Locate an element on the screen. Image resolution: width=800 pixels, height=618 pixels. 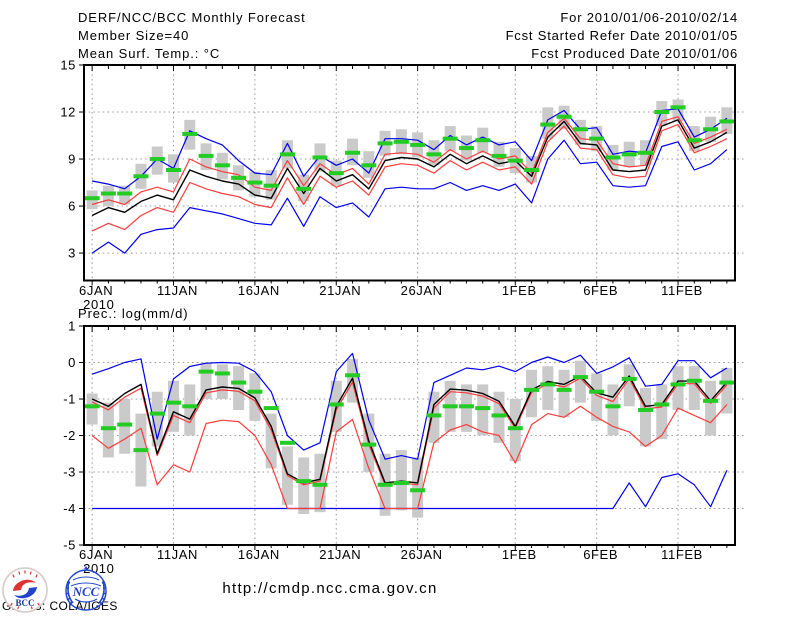
page-title: DERF/NCC/BCC Monthly Forecast is located at coordinates (192, 17).